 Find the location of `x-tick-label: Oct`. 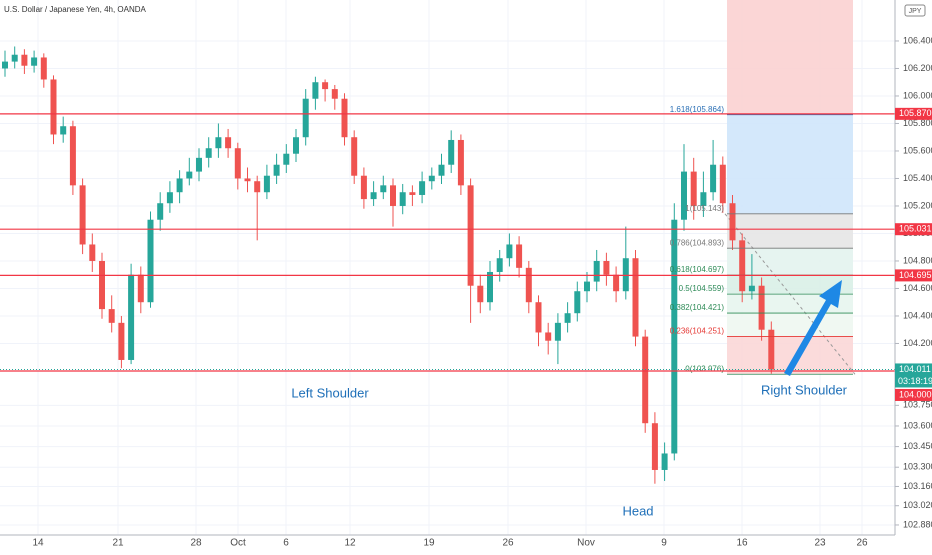

x-tick-label: Oct is located at coordinates (238, 543).